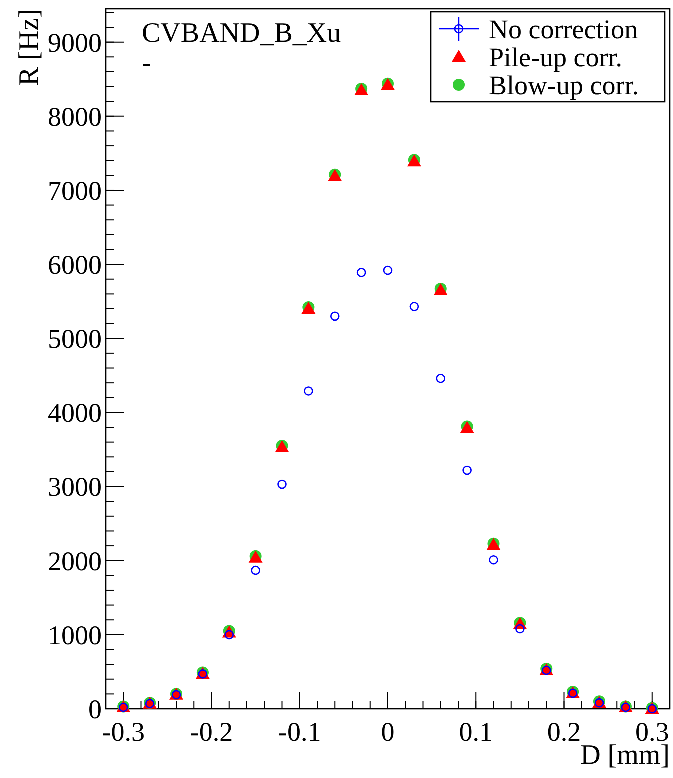 The image size is (673, 778). Describe the element at coordinates (212, 732) in the screenshot. I see `x-tick-label: -0.2` at that location.